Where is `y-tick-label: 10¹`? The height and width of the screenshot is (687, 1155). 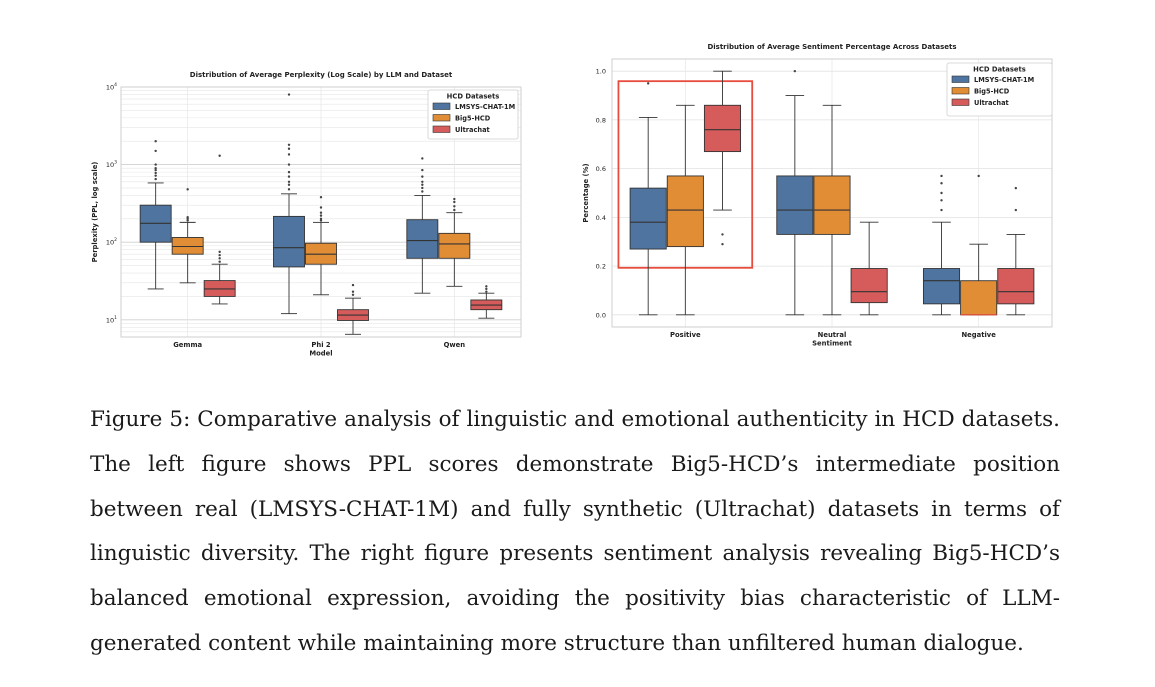
y-tick-label: 10¹ is located at coordinates (111, 320).